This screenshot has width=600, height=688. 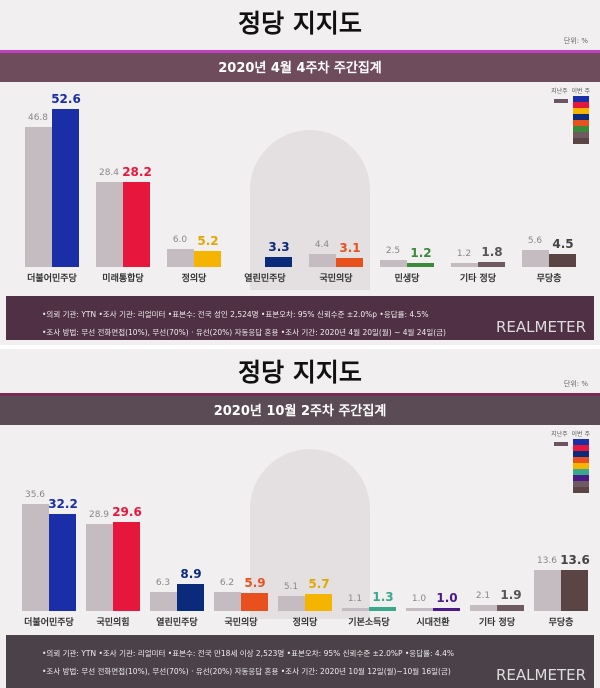 What do you see at coordinates (575, 41) in the screenshot?
I see `unit-label: 단위: %` at bounding box center [575, 41].